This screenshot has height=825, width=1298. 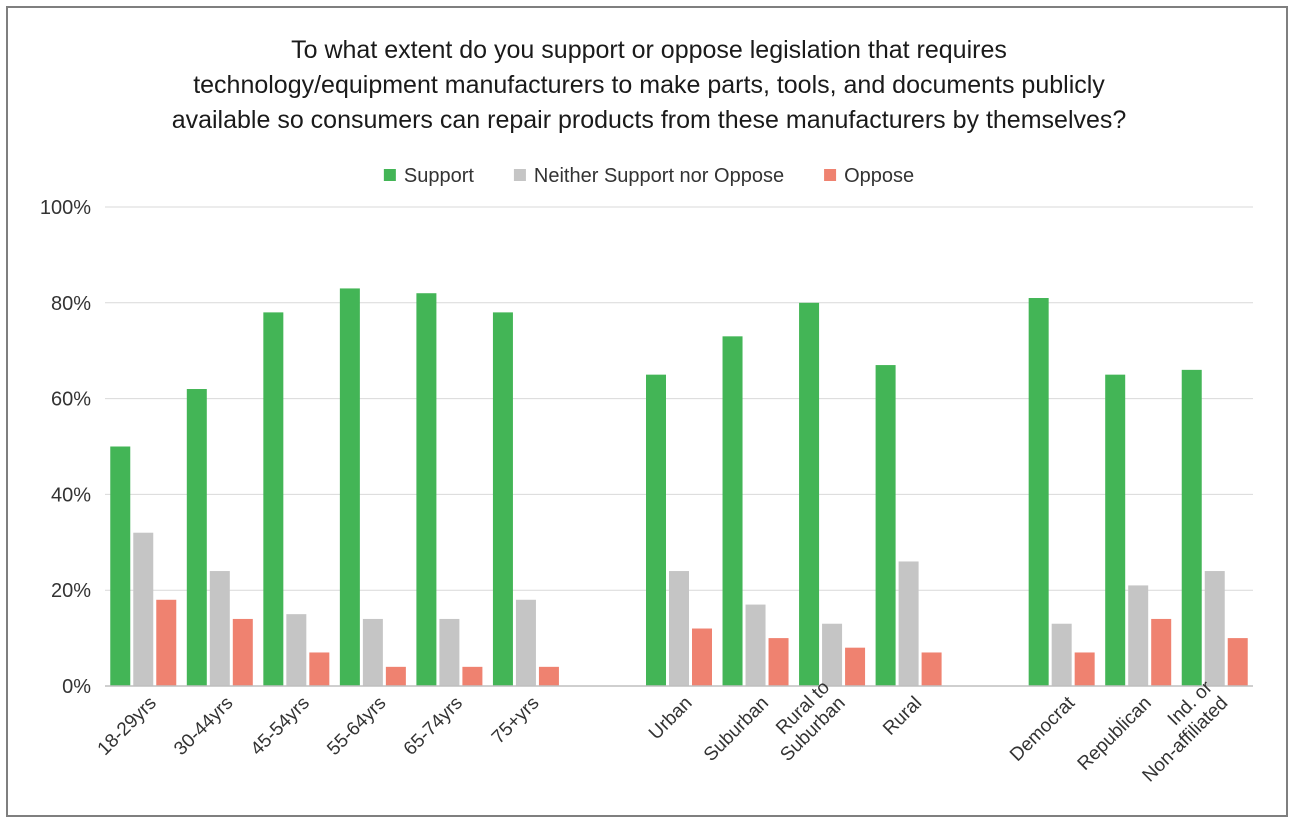 I want to click on x-tick-label: Rural toSuburban, so click(x=805, y=721).